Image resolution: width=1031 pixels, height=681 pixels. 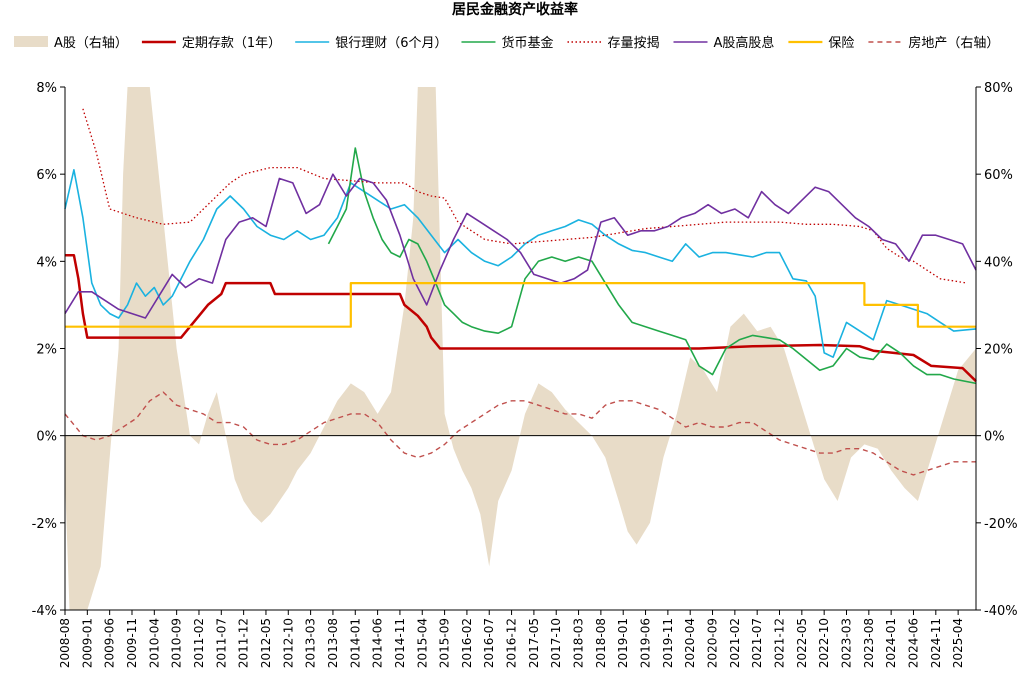 What do you see at coordinates (735, 643) in the screenshot?
I see `x-tick-label: 2021-02` at bounding box center [735, 643].